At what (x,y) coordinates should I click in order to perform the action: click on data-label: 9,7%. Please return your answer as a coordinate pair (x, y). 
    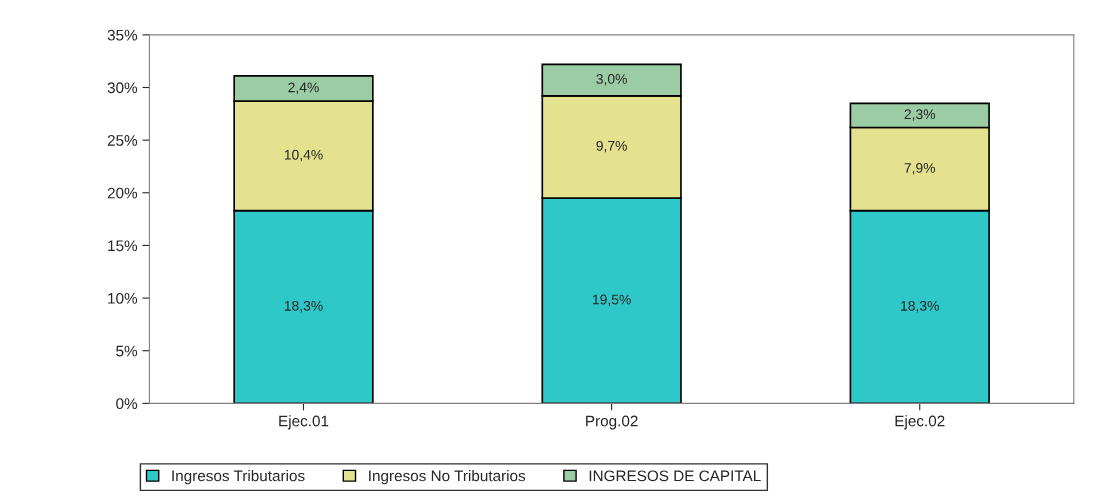
    Looking at the image, I should click on (611, 146).